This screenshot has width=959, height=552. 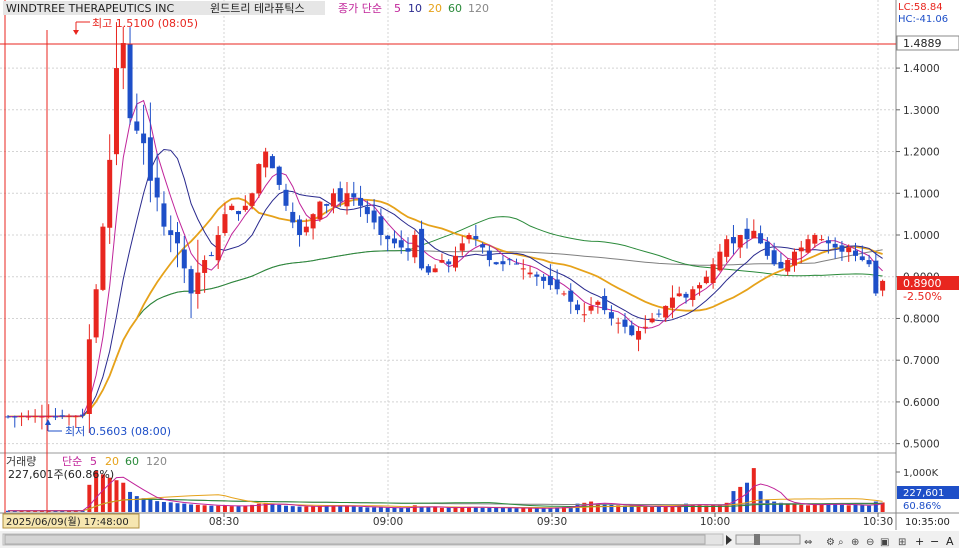 I want to click on time-tick-label: 08:30, so click(x=224, y=522).